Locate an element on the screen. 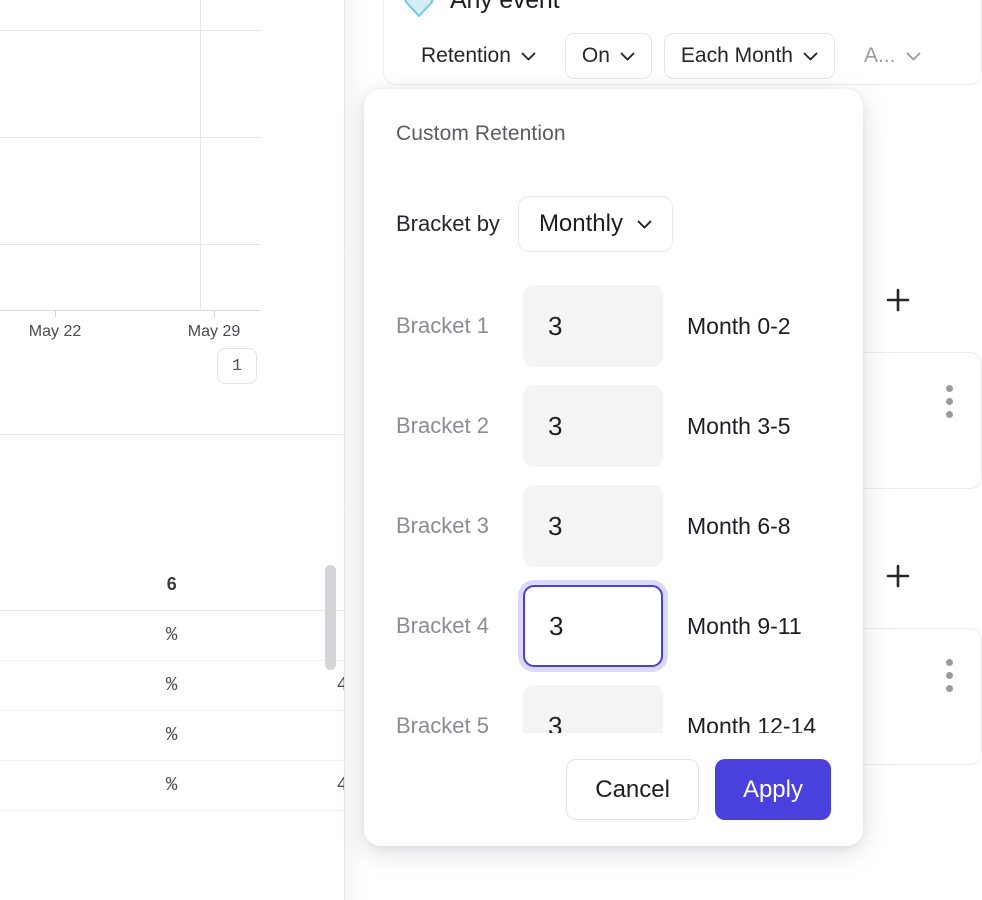  bracket-row-4: Bracket 4 3 Month 9-11 is located at coordinates (599, 626).